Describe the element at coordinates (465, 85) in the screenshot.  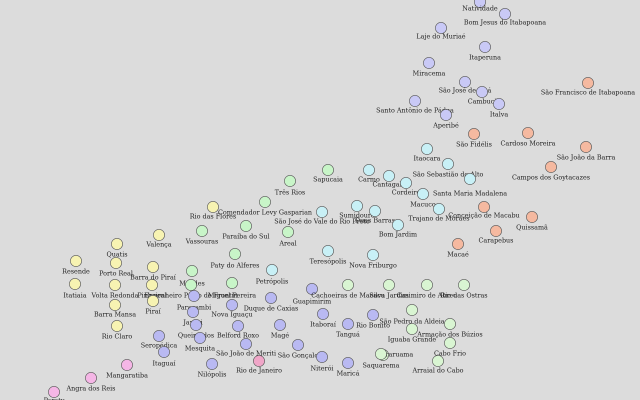
I see `node-sao-jose-de-uba: São José de Ubá` at that location.